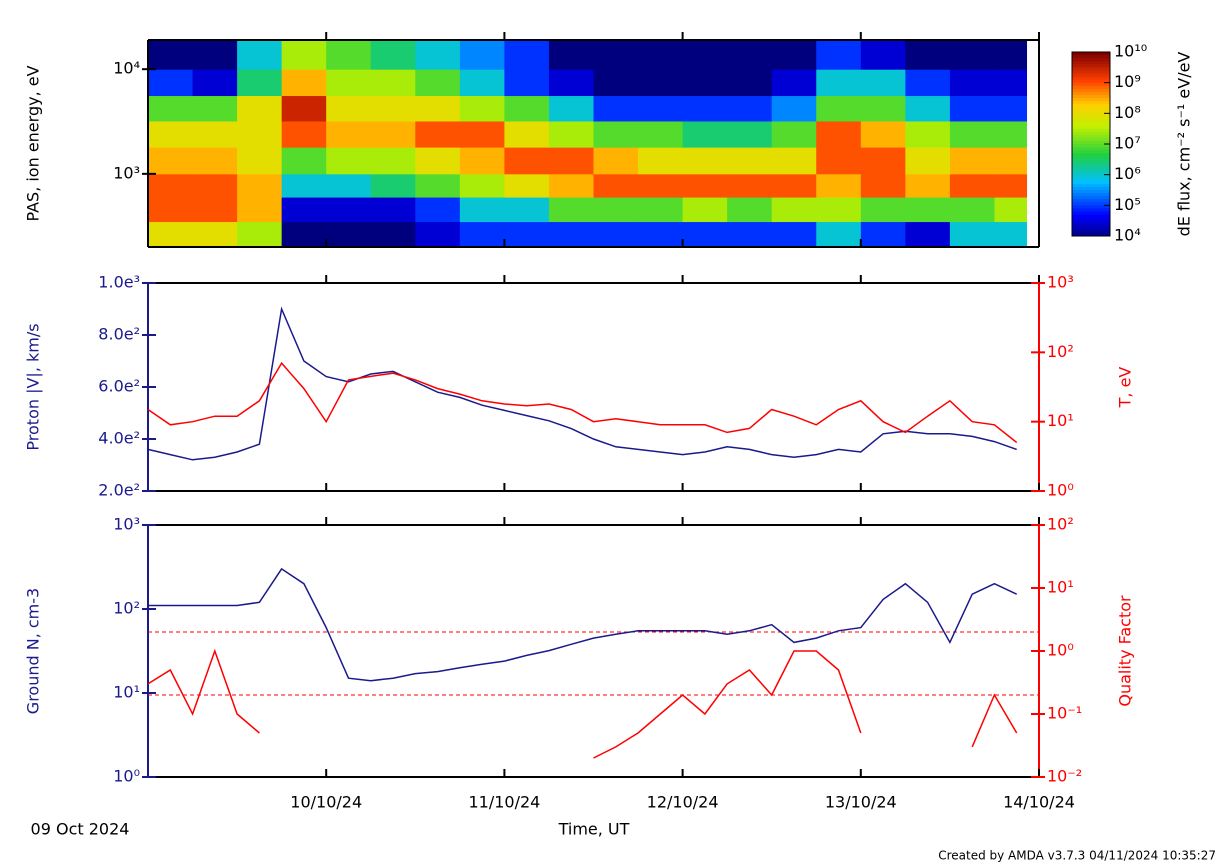 The width and height of the screenshot is (1220, 864). Describe the element at coordinates (119, 490) in the screenshot. I see `y-tick-label: 2.0e²` at that location.